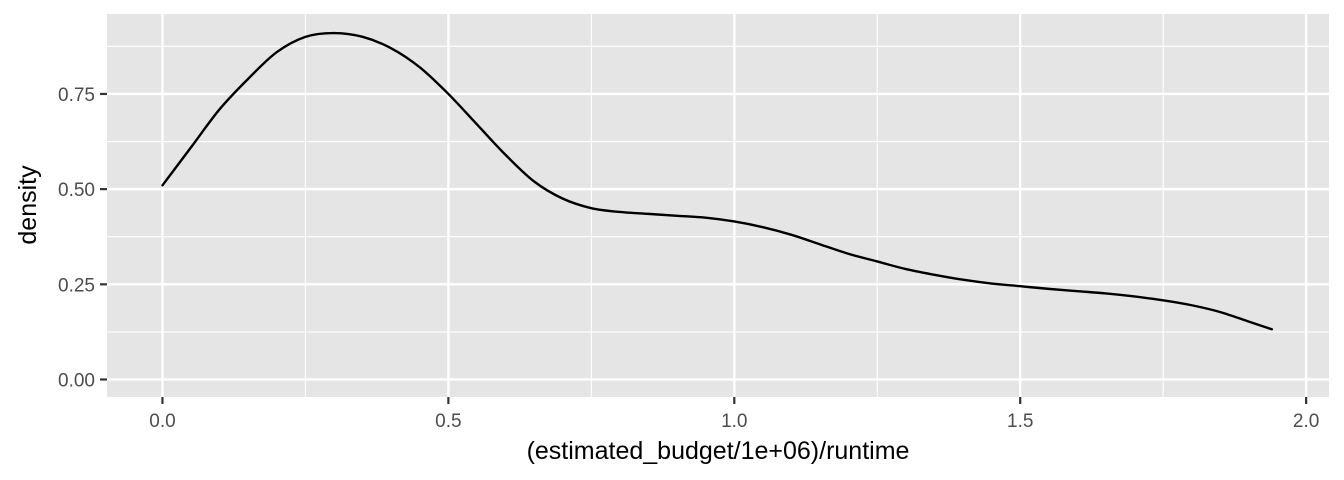  I want to click on y-axis: 0.00 0.25 0.50 0.75, so click(82, 238).